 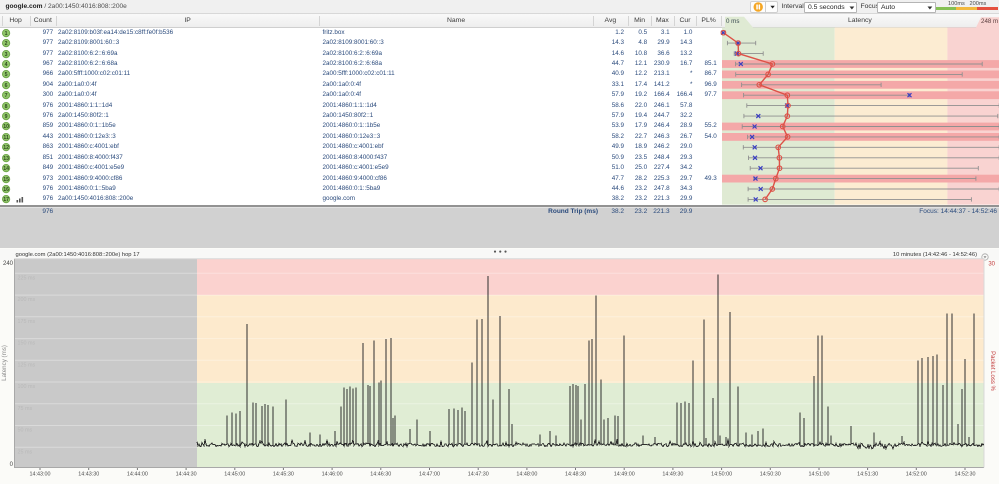 I want to click on svg-text: 225 ms, so click(x=27, y=278).